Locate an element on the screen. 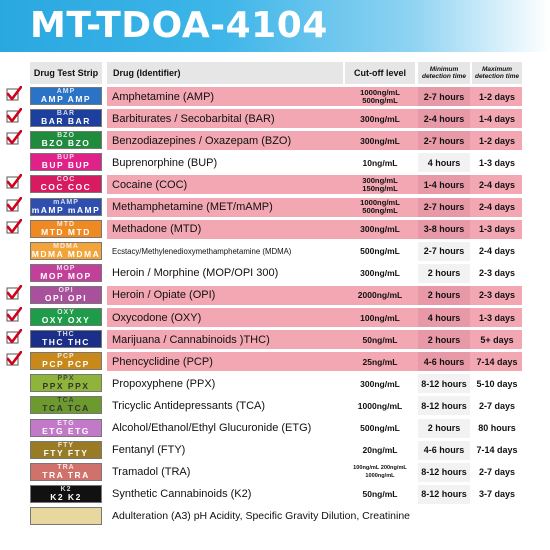 Image resolution: width=550 pixels, height=550 pixels. min-detection-time: 2 hours is located at coordinates (444, 428).